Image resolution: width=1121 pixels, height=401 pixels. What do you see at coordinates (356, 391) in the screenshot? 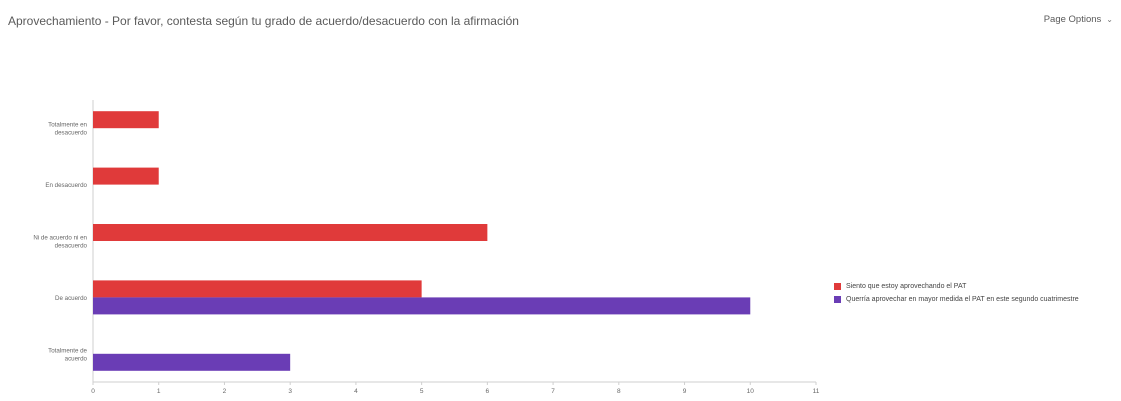
I see `x-tick-label: 4` at bounding box center [356, 391].